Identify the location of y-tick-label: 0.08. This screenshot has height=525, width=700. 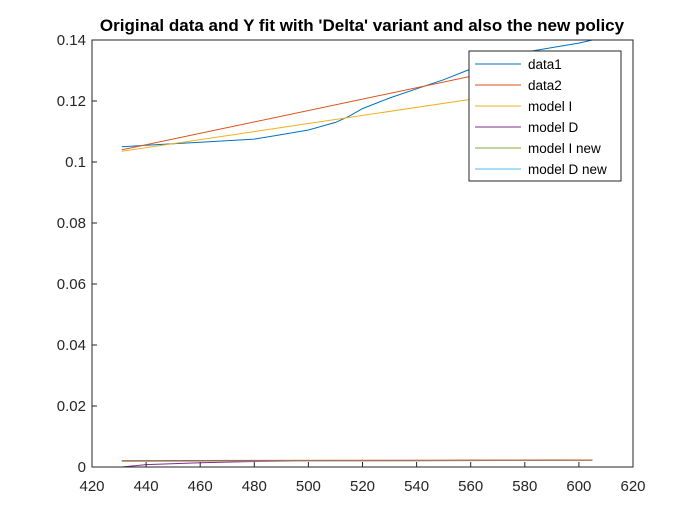
(71, 223).